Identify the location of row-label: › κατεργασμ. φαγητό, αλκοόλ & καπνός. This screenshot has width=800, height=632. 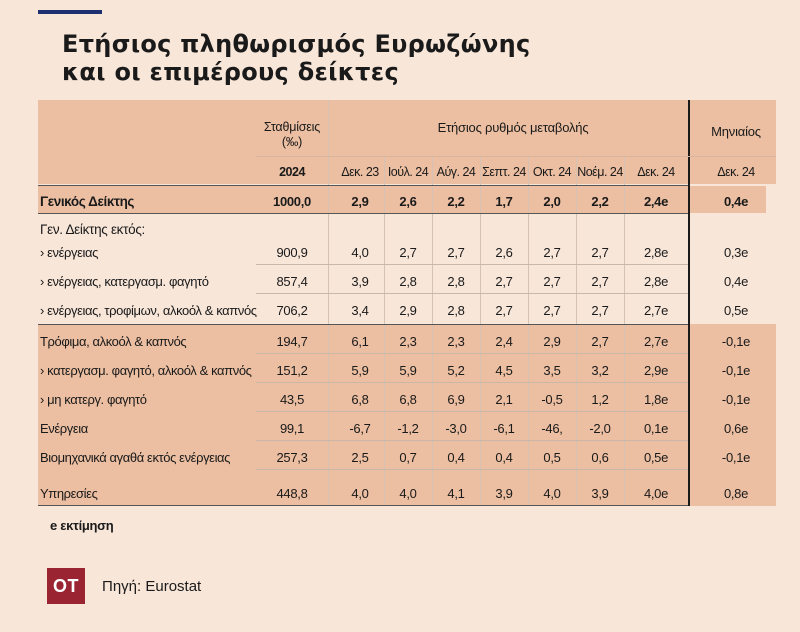
(146, 370).